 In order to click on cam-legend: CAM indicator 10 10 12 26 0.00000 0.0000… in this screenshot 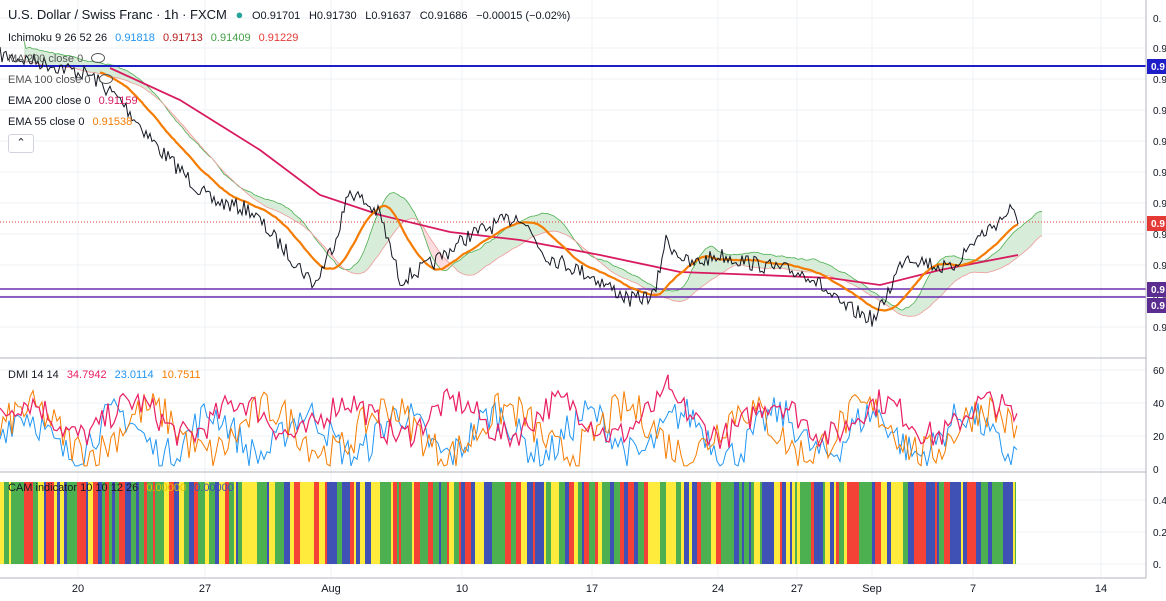, I will do `click(123, 488)`.